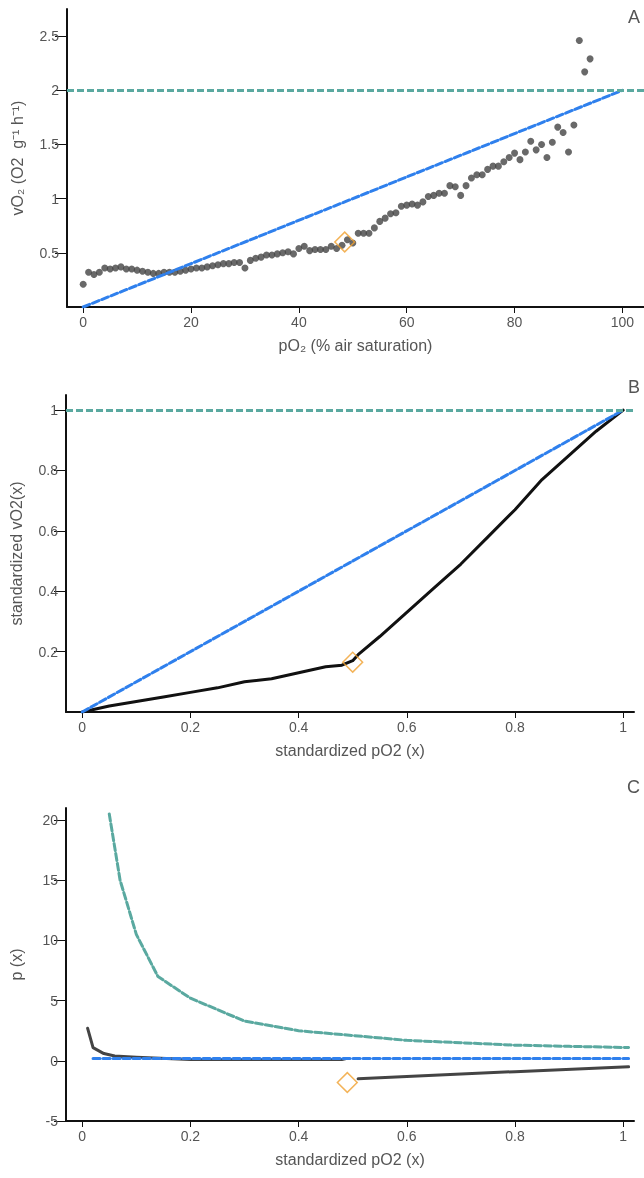 The height and width of the screenshot is (1178, 644). Describe the element at coordinates (16, 553) in the screenshot. I see `y-axis-title: standardized vO2(x)` at that location.